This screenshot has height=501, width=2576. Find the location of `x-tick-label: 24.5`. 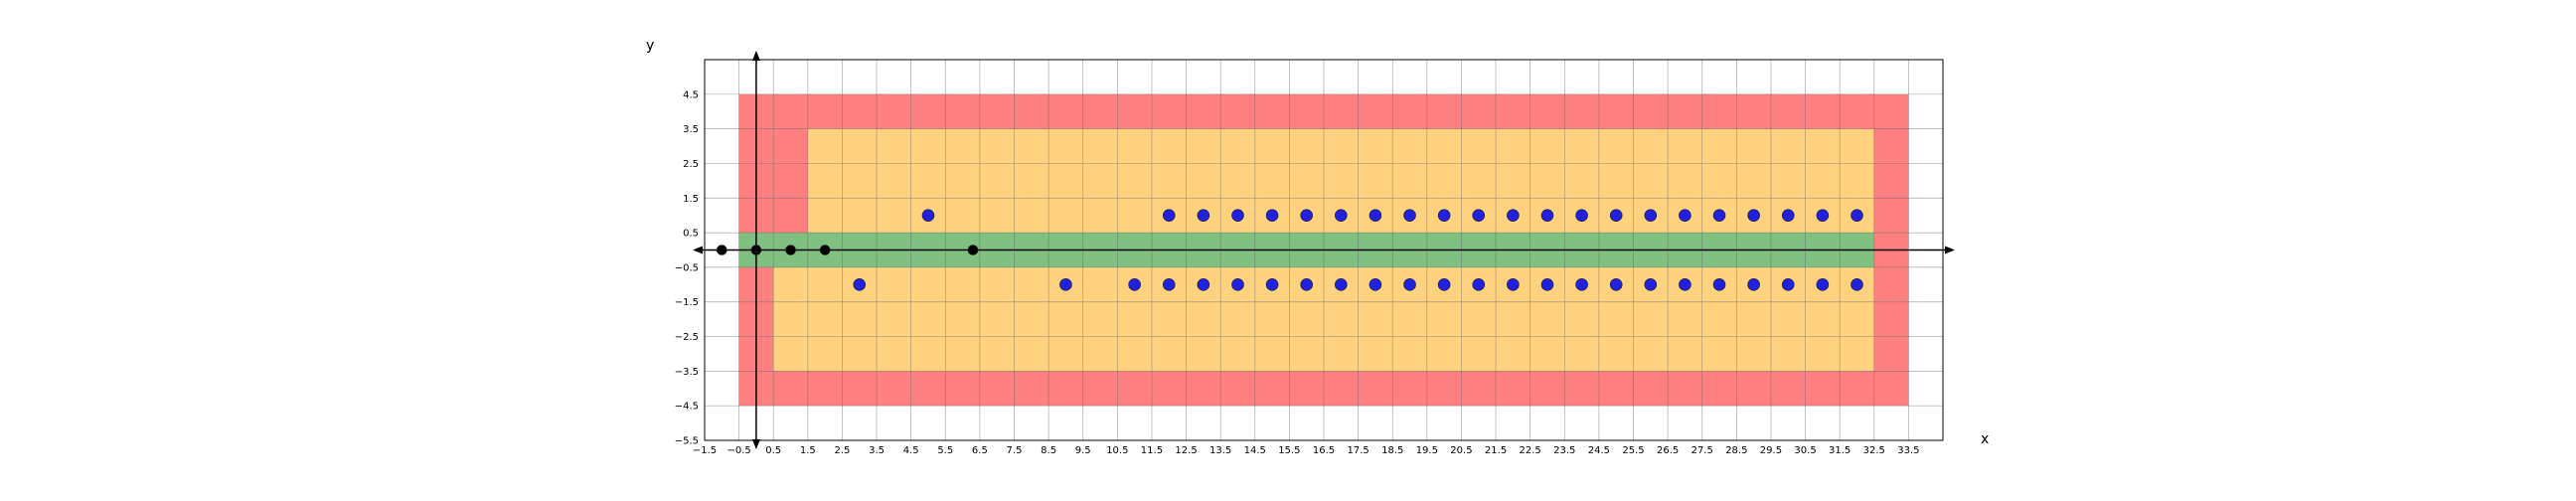

x-tick-label: 24.5 is located at coordinates (1599, 450).